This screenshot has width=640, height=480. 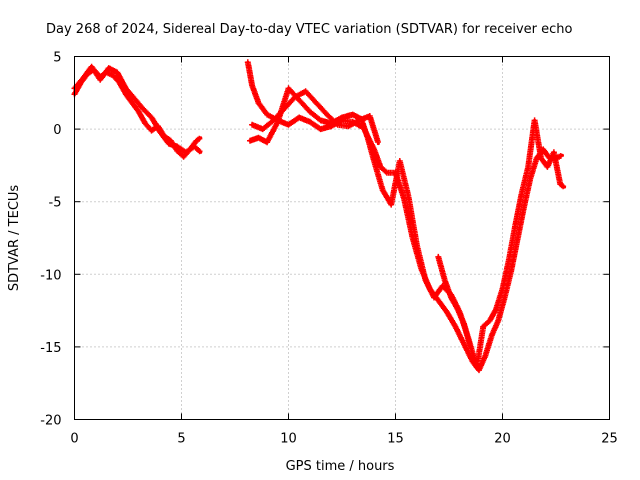 What do you see at coordinates (74, 439) in the screenshot?
I see `x-tick-label: 0` at bounding box center [74, 439].